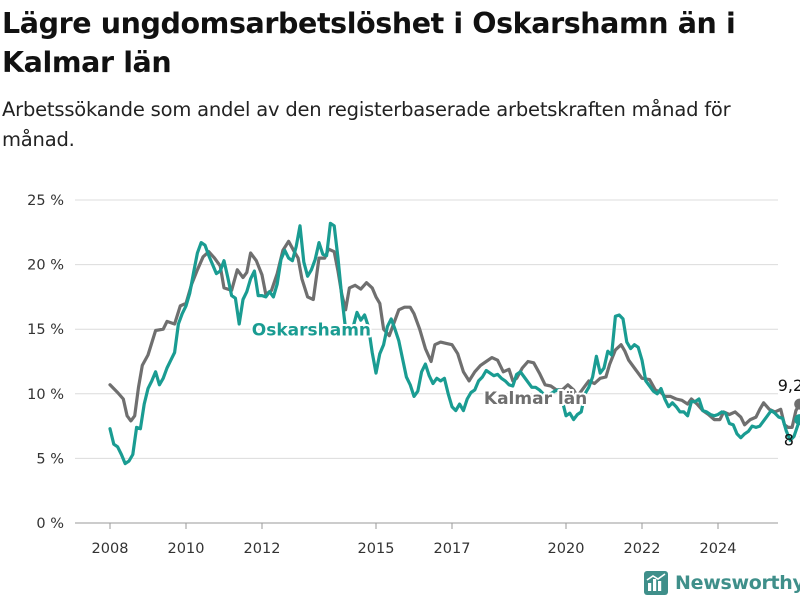 This screenshot has height=600, width=800. Describe the element at coordinates (110, 549) in the screenshot. I see `x-tick-label: 2008` at that location.